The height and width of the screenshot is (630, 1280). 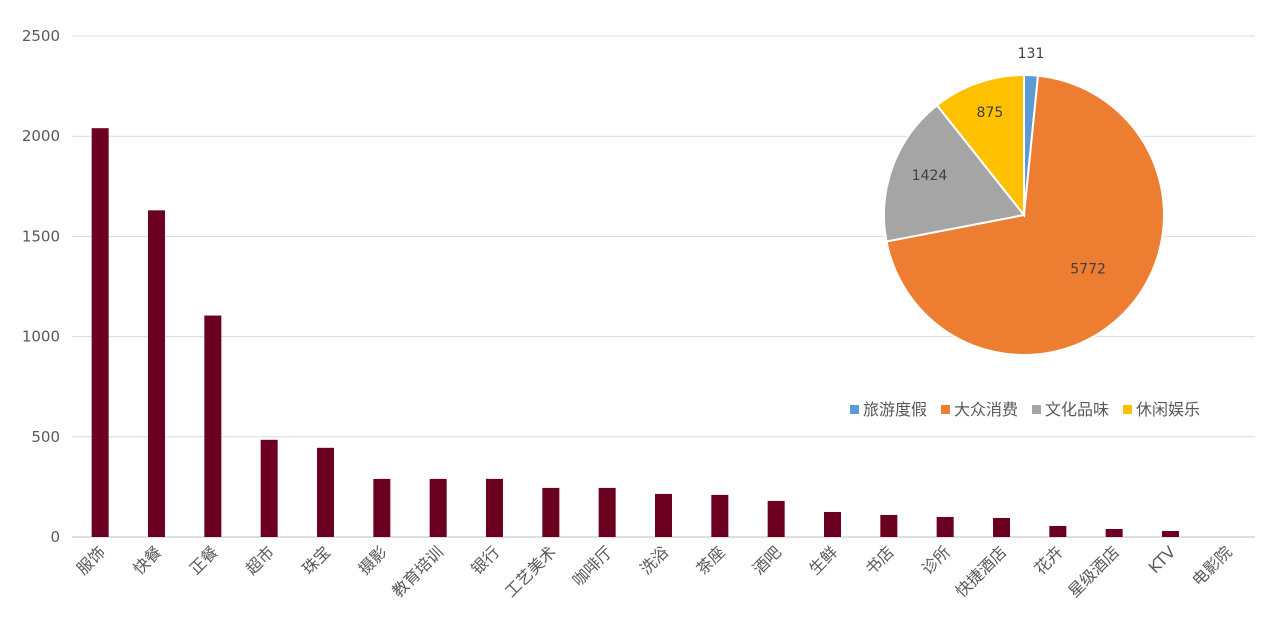 I want to click on x-category-label: 摄影, so click(x=373, y=560).